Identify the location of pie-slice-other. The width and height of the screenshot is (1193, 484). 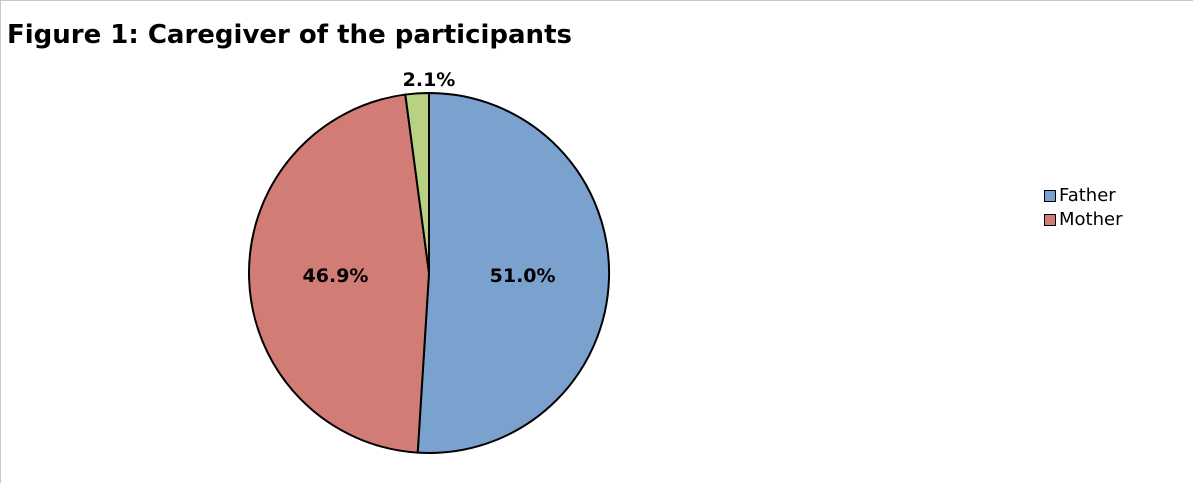
(417, 182).